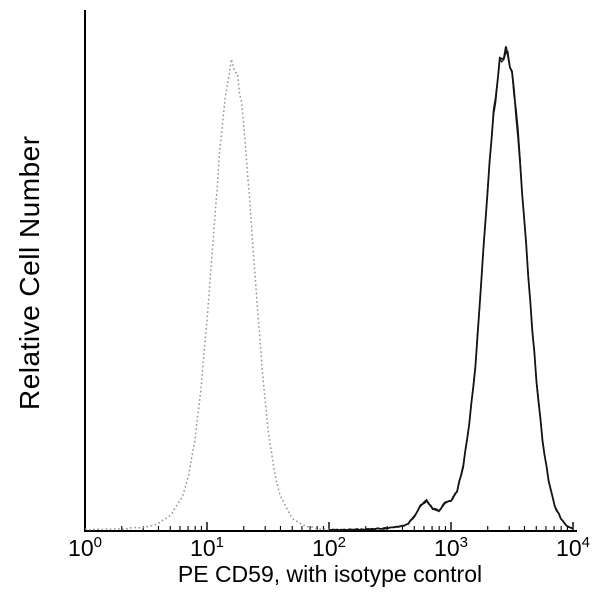 The image size is (600, 600). I want to click on x-tick-label: 10³, so click(451, 547).